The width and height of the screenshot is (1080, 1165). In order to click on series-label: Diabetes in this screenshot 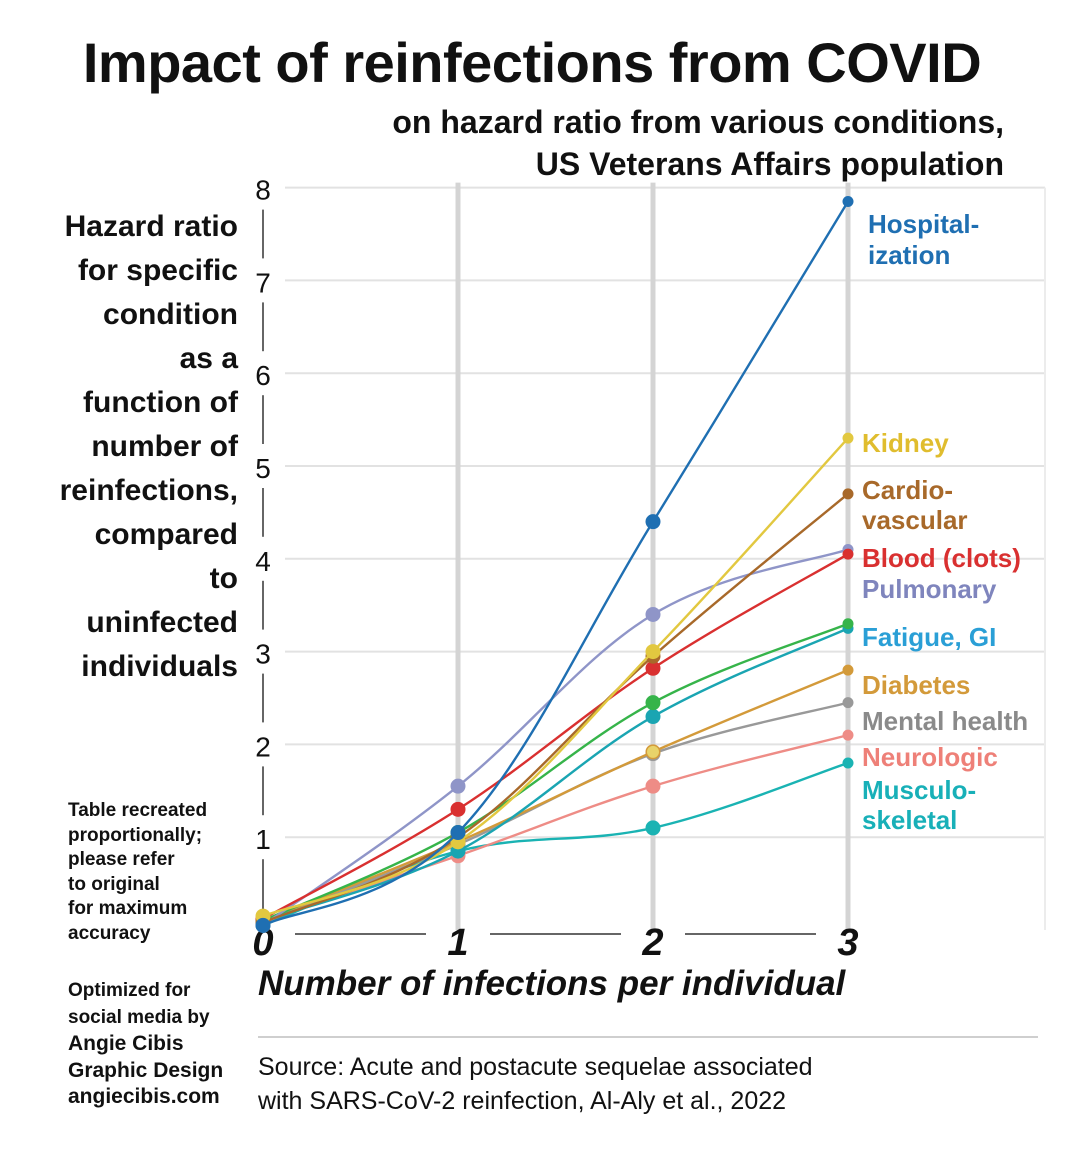, I will do `click(916, 685)`.